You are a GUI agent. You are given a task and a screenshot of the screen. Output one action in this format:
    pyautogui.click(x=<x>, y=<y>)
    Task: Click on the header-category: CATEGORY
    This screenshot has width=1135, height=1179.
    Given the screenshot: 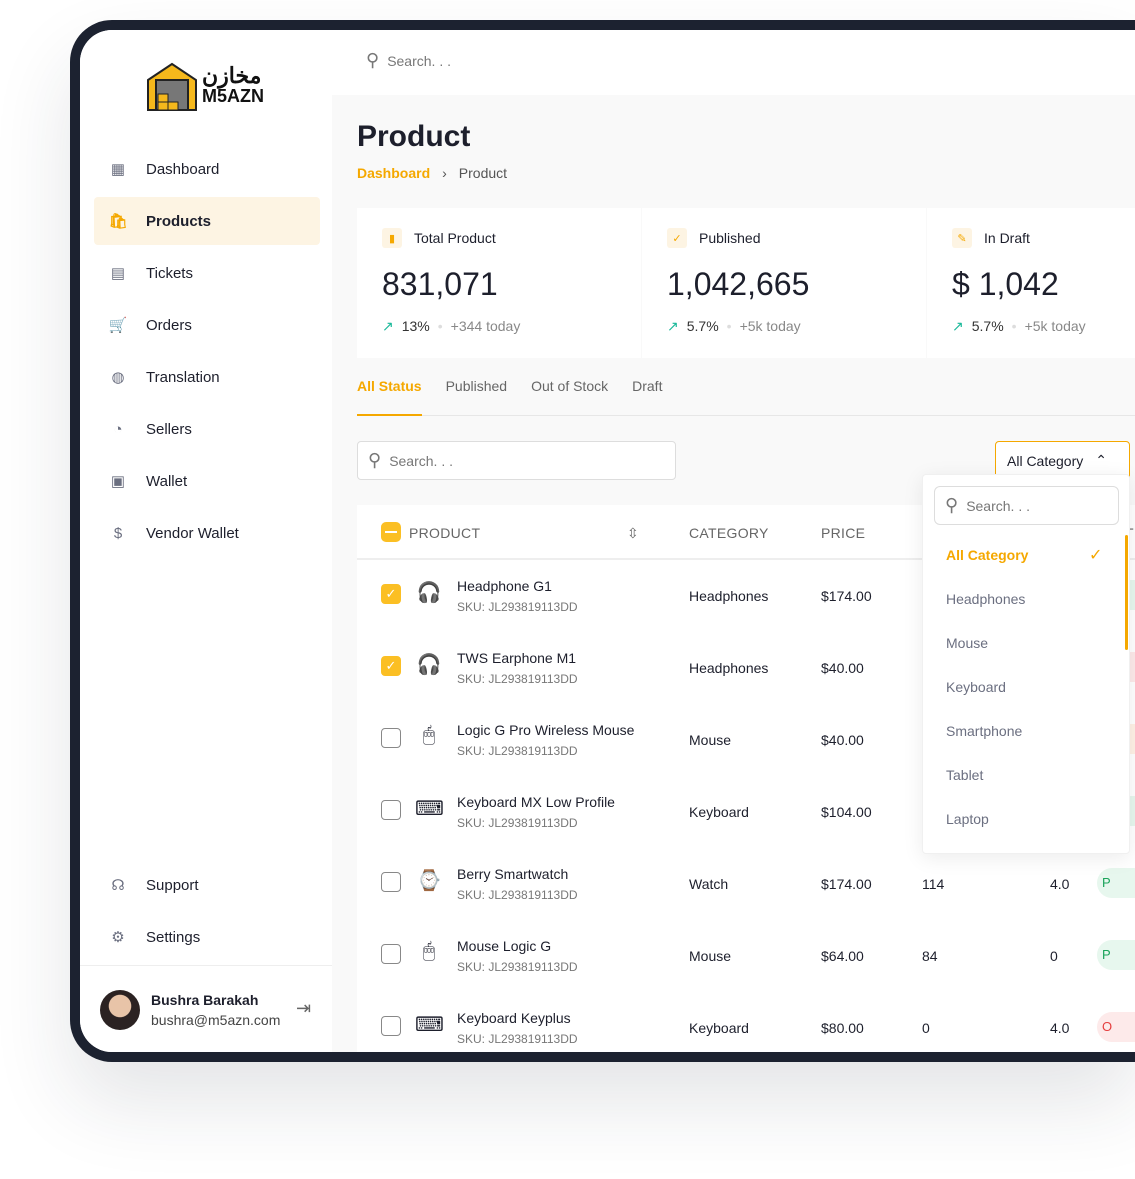 What is the action you would take?
    pyautogui.click(x=729, y=533)
    